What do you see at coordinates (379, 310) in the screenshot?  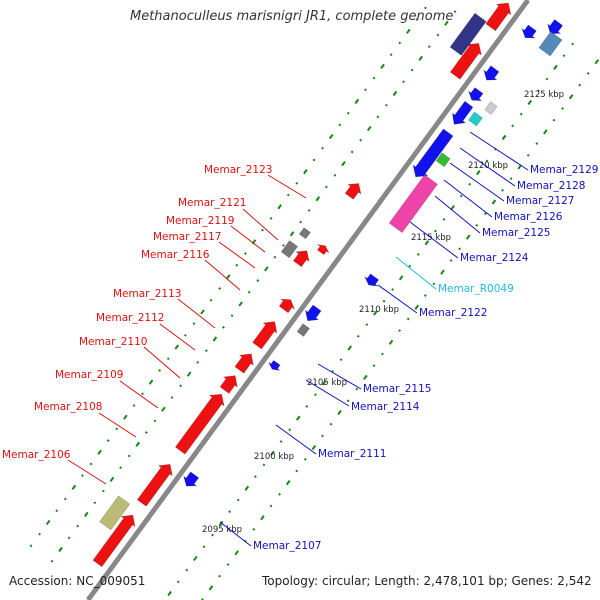 I see `scale-tick-label: 2110 kbp` at bounding box center [379, 310].